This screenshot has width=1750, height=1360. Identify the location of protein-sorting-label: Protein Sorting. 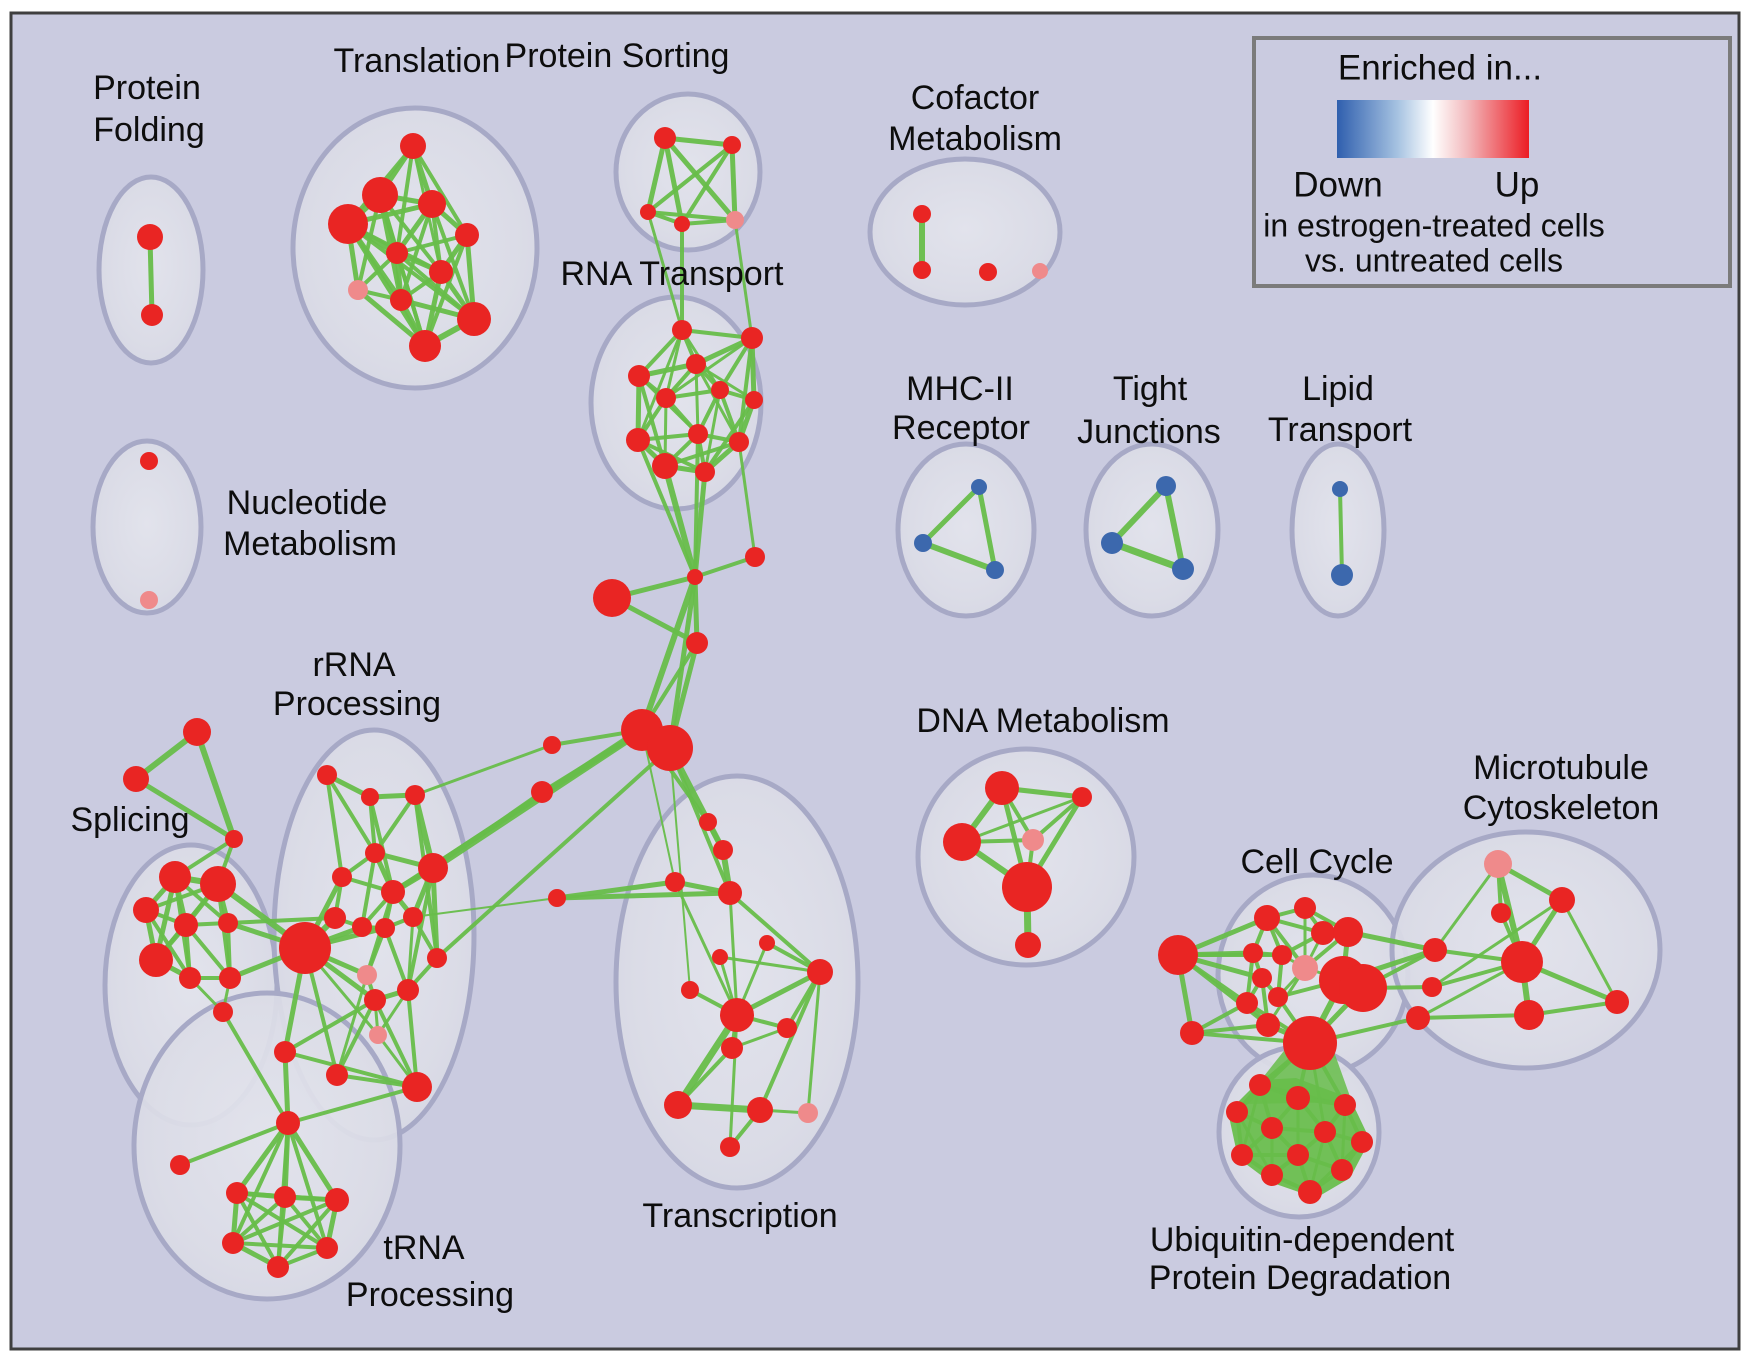
(617, 56).